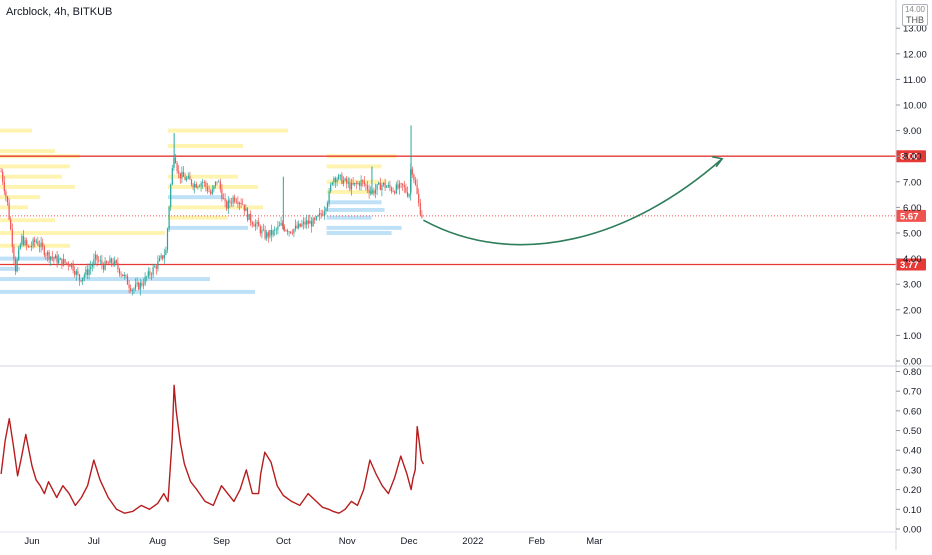  Describe the element at coordinates (717, 161) in the screenshot. I see `forecast-arrowhead` at that location.